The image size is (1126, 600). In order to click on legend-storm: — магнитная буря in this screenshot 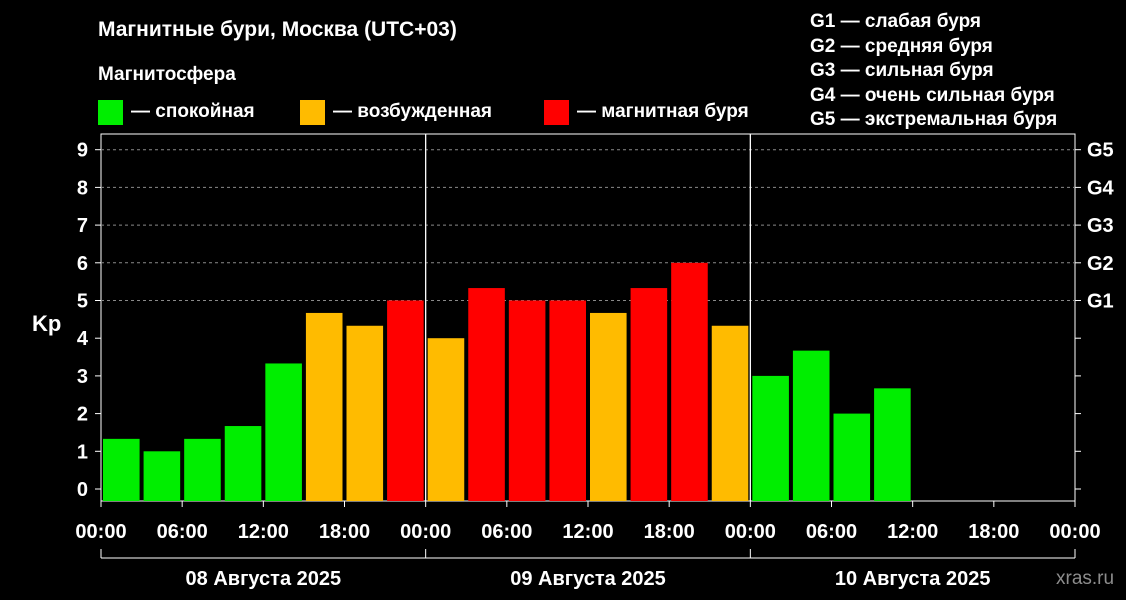, I will do `click(646, 112)`.